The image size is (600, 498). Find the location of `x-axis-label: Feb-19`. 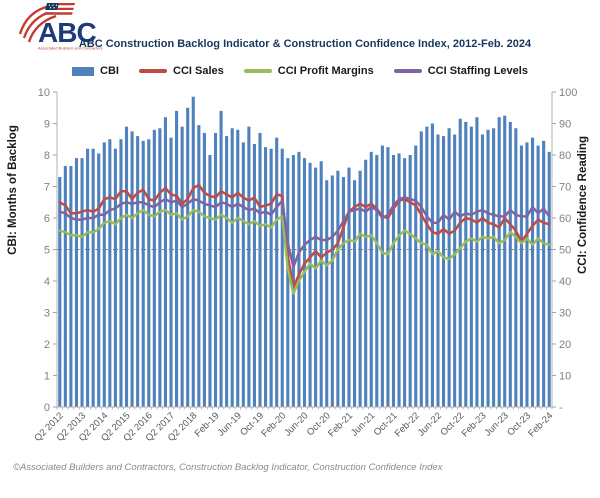

x-axis-label: Feb-19 is located at coordinates (207, 424).